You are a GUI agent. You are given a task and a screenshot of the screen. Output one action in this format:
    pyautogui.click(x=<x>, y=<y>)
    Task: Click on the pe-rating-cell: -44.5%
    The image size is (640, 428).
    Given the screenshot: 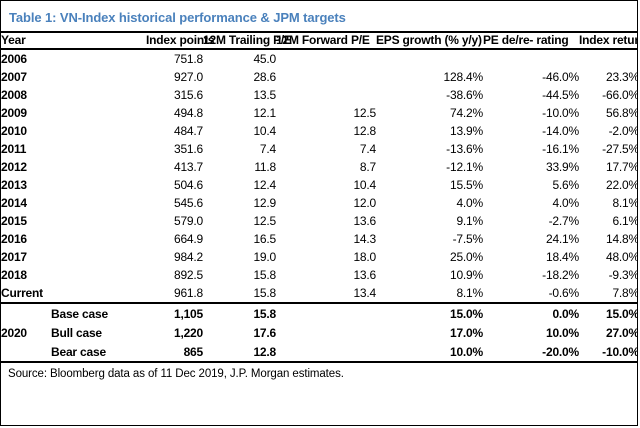 What is the action you would take?
    pyautogui.click(x=560, y=95)
    